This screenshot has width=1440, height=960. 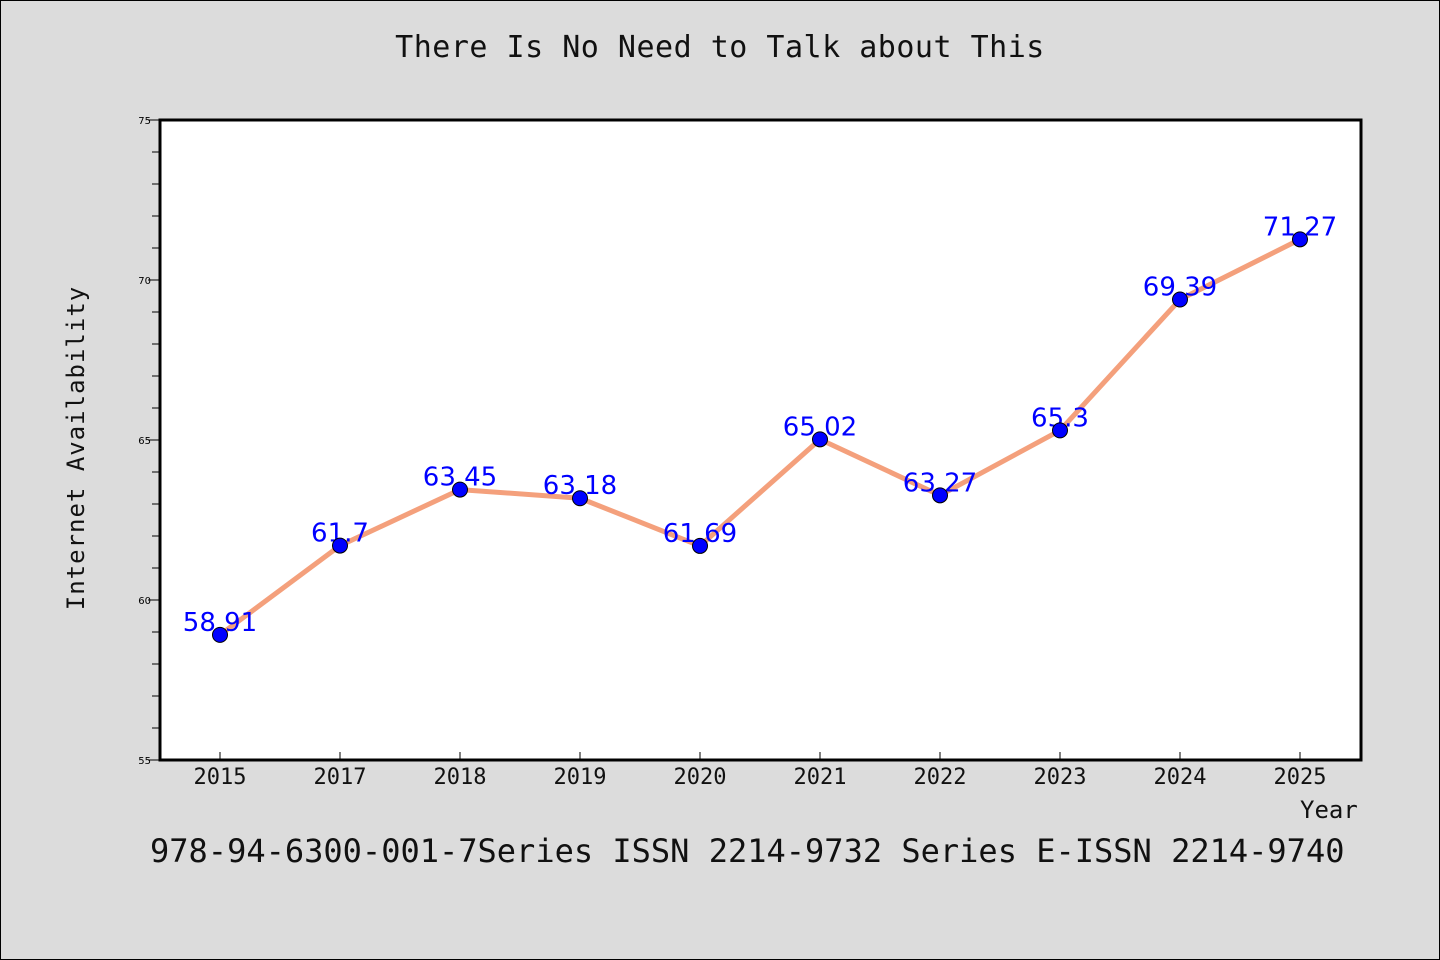 What do you see at coordinates (940, 777) in the screenshot?
I see `x-tick-label: 2022` at bounding box center [940, 777].